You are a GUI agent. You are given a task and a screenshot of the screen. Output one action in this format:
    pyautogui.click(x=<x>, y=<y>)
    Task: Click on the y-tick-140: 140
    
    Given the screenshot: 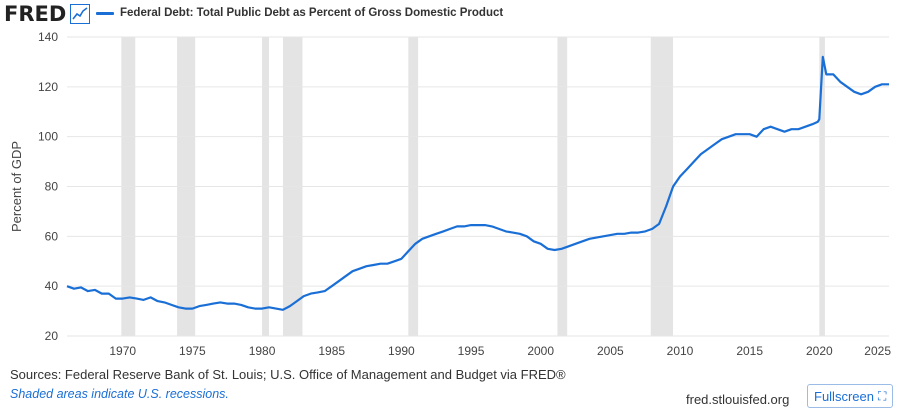 What is the action you would take?
    pyautogui.click(x=48, y=37)
    